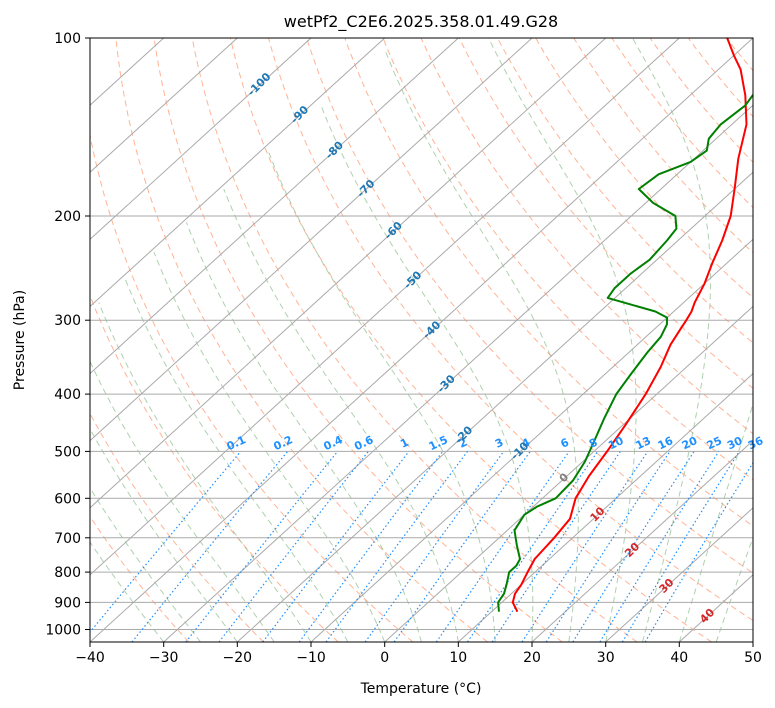 The image size is (775, 708). Describe the element at coordinates (666, 443) in the screenshot. I see `mixing-ratio-label: 16` at that location.